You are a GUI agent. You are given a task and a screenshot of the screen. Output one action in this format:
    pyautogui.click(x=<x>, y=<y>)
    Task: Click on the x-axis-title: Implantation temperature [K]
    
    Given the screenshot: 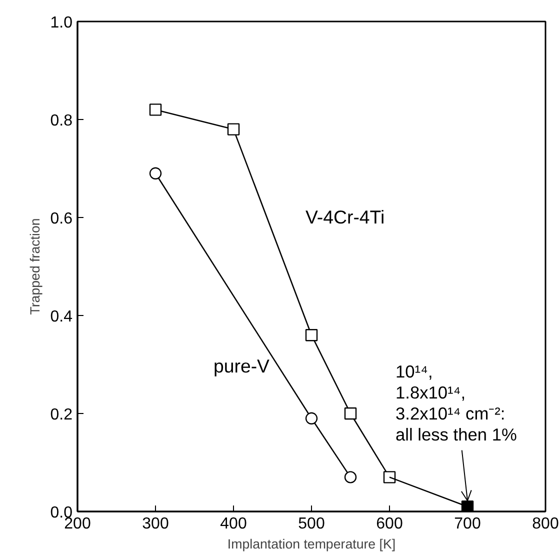 What is the action you would take?
    pyautogui.click(x=311, y=544)
    